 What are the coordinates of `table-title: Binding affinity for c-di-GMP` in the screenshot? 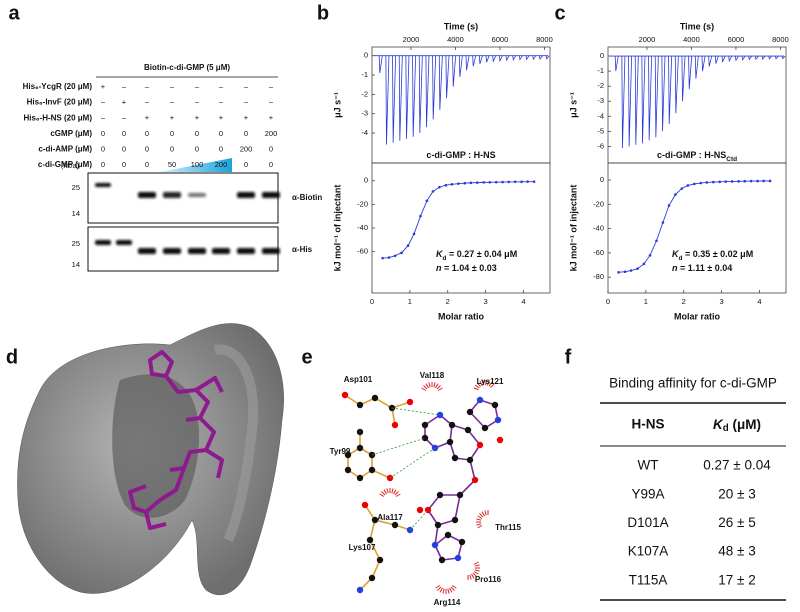 It's located at (693, 383).